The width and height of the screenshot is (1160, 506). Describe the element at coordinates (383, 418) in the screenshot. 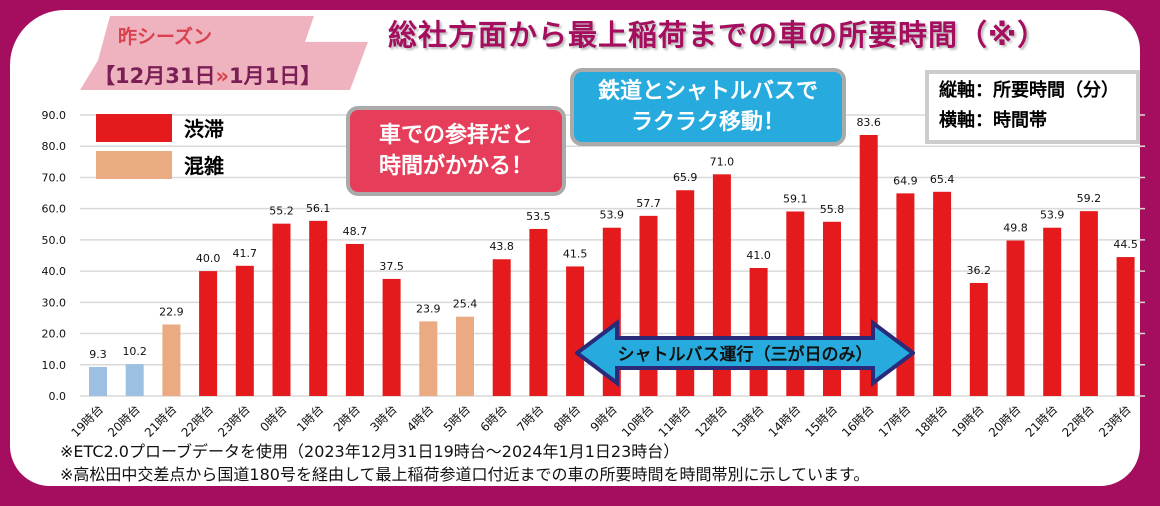

I see `x-tick-label: 3時台` at that location.